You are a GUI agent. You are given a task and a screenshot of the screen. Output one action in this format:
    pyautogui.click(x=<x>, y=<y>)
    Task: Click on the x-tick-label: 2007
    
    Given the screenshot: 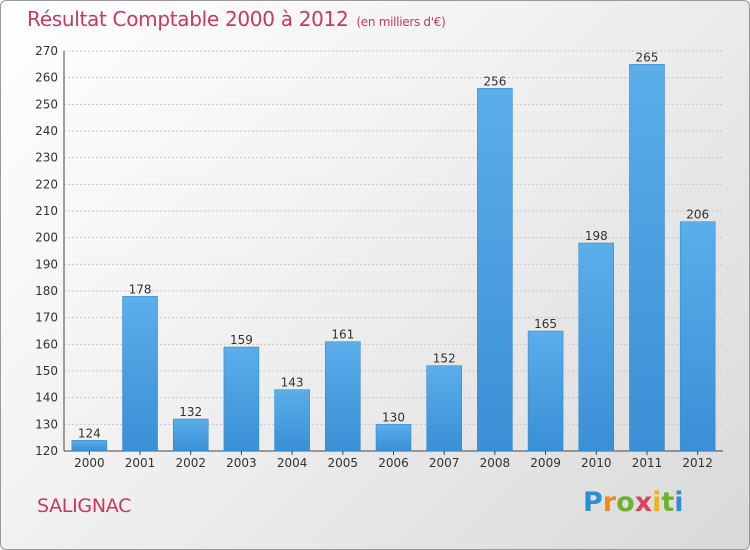 What is the action you would take?
    pyautogui.click(x=444, y=463)
    